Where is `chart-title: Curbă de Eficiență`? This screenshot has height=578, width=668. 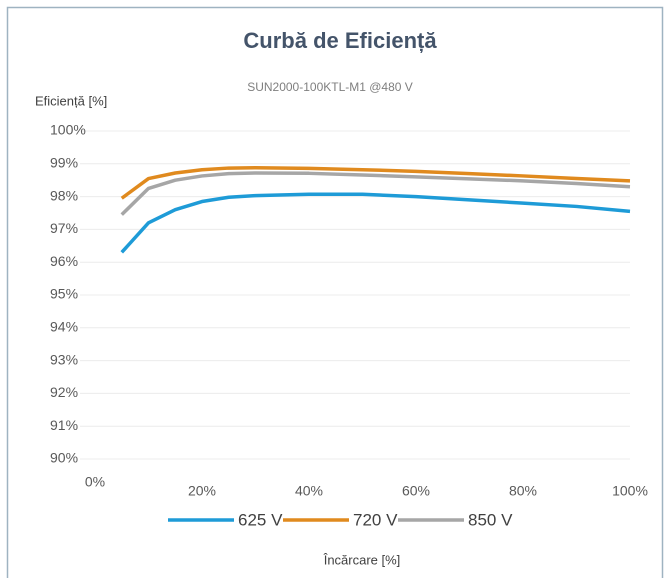
chart-title: Curbă de Eficiență is located at coordinates (340, 40).